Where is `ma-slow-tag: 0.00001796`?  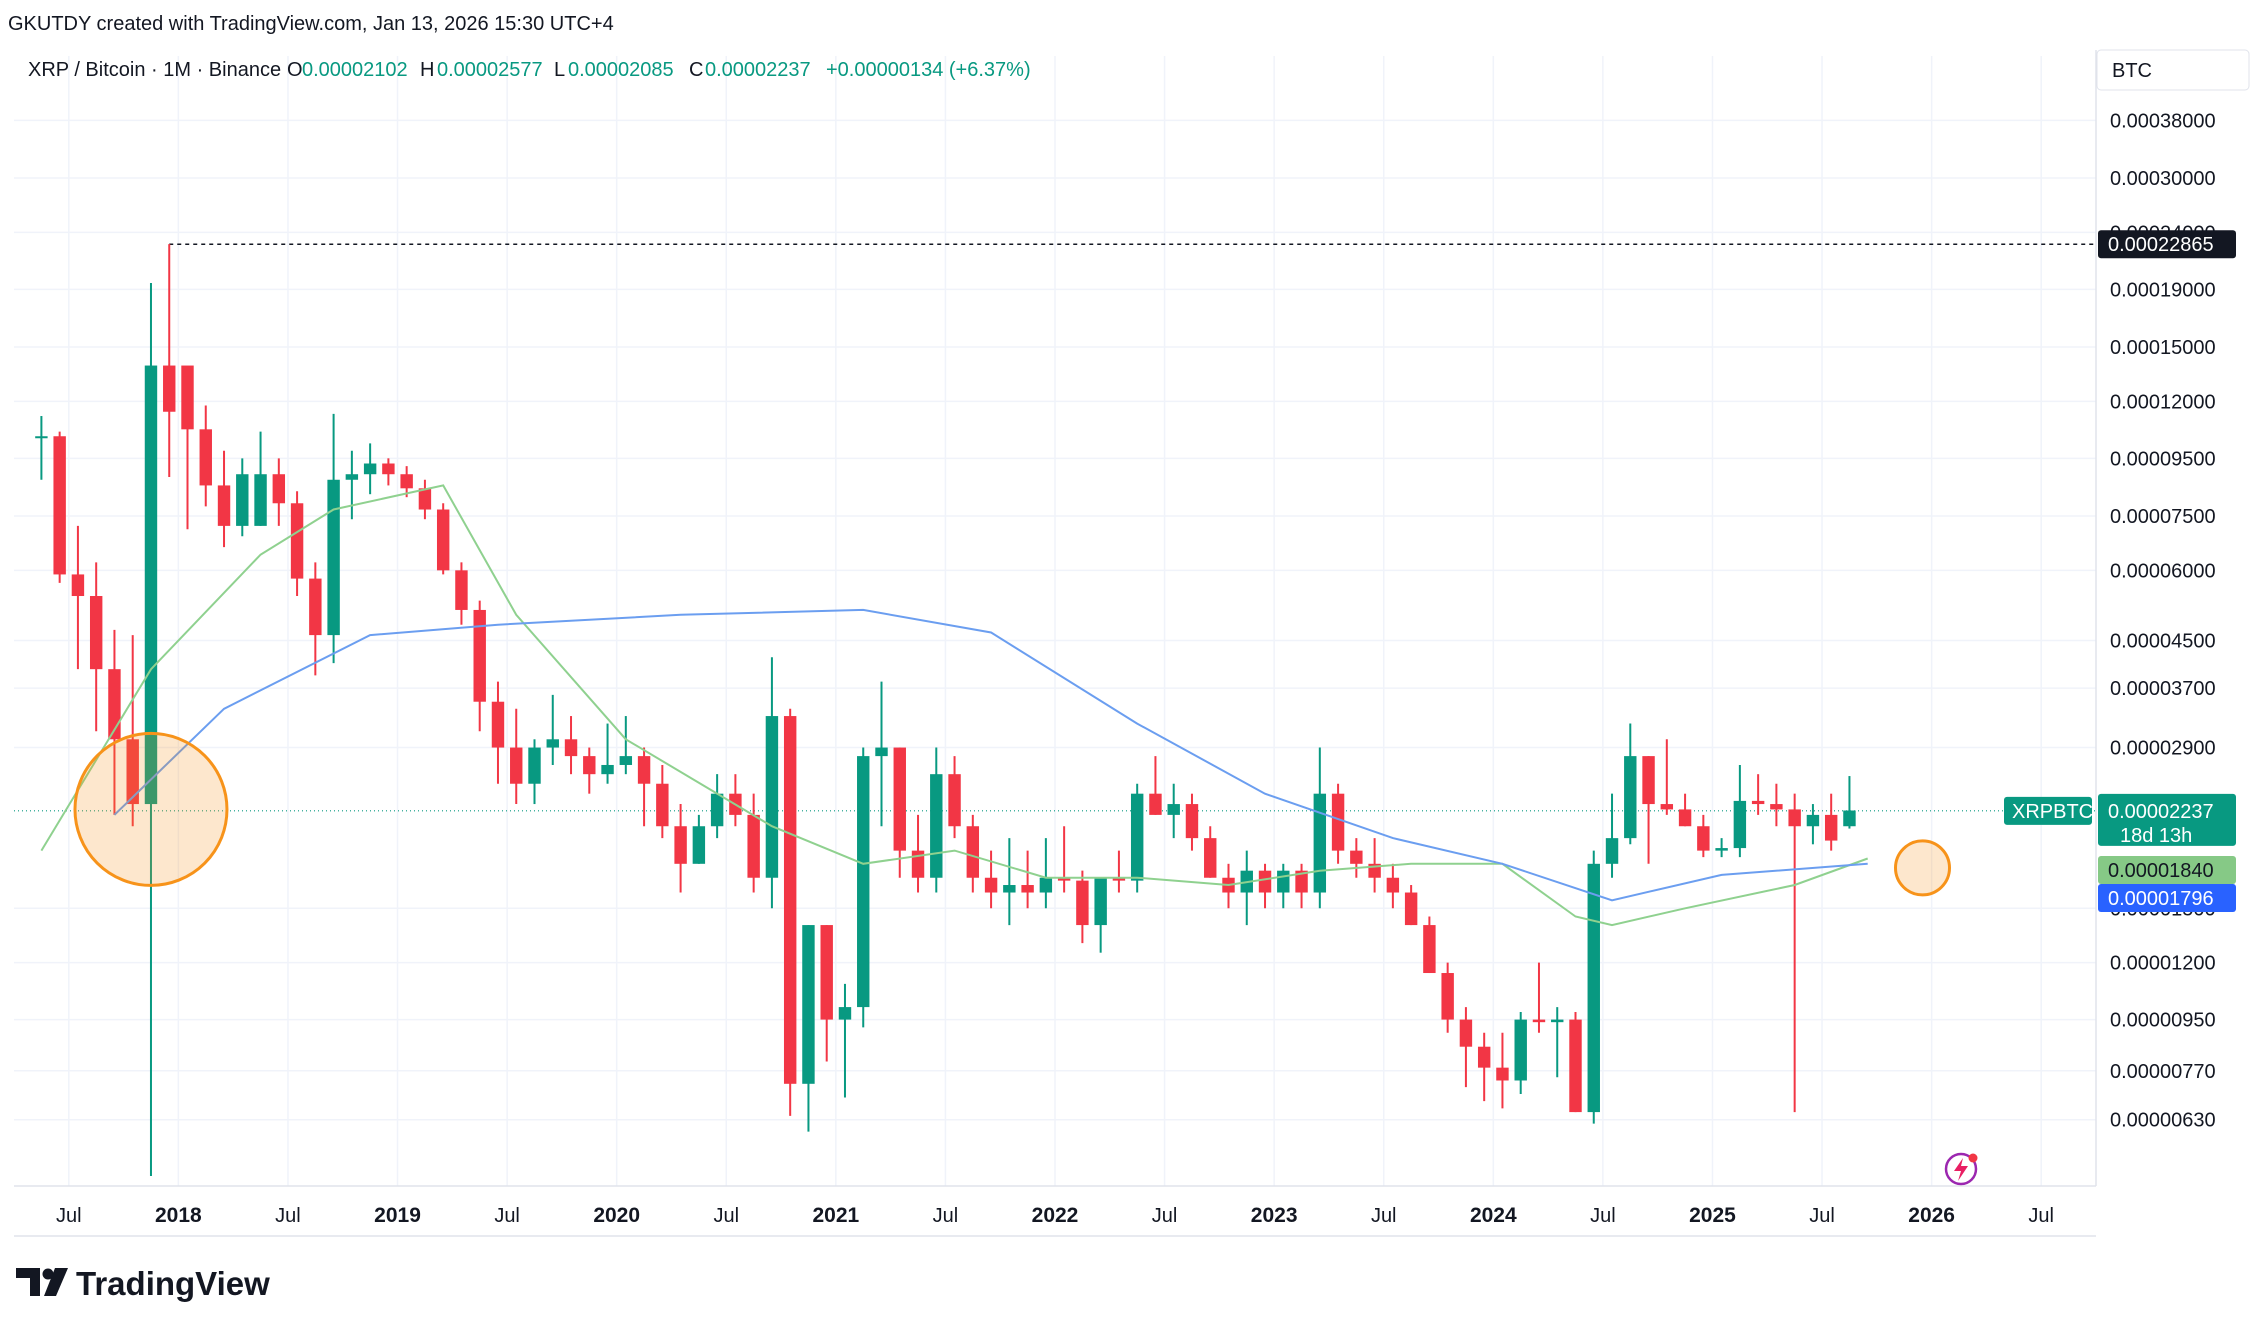 ma-slow-tag: 0.00001796 is located at coordinates (2167, 898).